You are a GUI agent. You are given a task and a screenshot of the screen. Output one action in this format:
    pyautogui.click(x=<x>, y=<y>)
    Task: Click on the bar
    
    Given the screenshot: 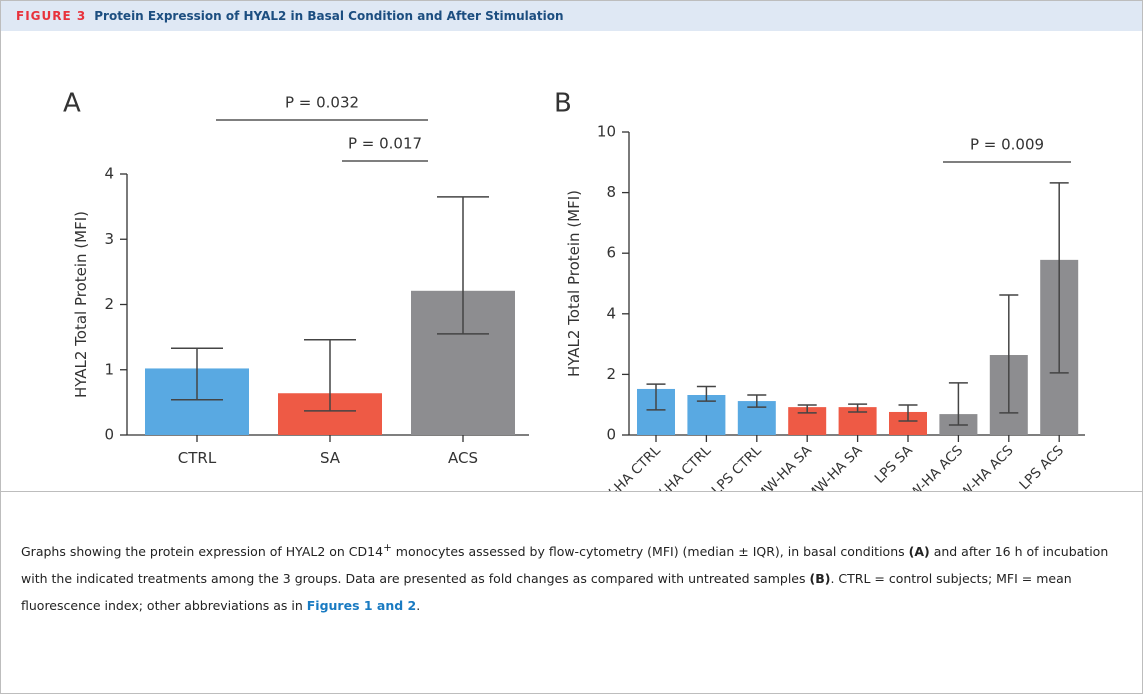 What is the action you would take?
    pyautogui.click(x=908, y=423)
    